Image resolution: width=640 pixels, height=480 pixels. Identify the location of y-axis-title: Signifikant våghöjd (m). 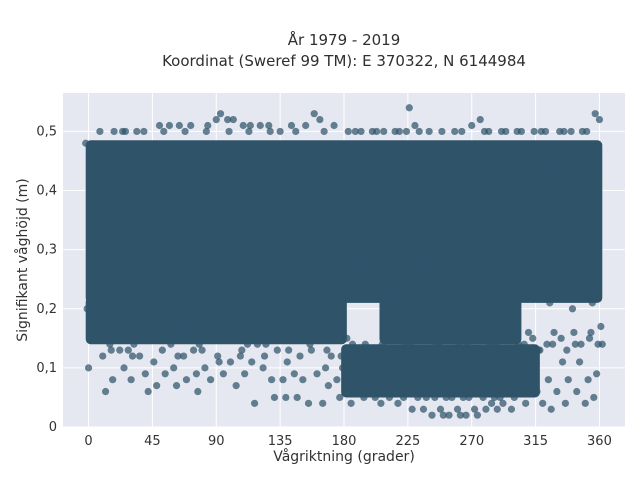
(22, 259).